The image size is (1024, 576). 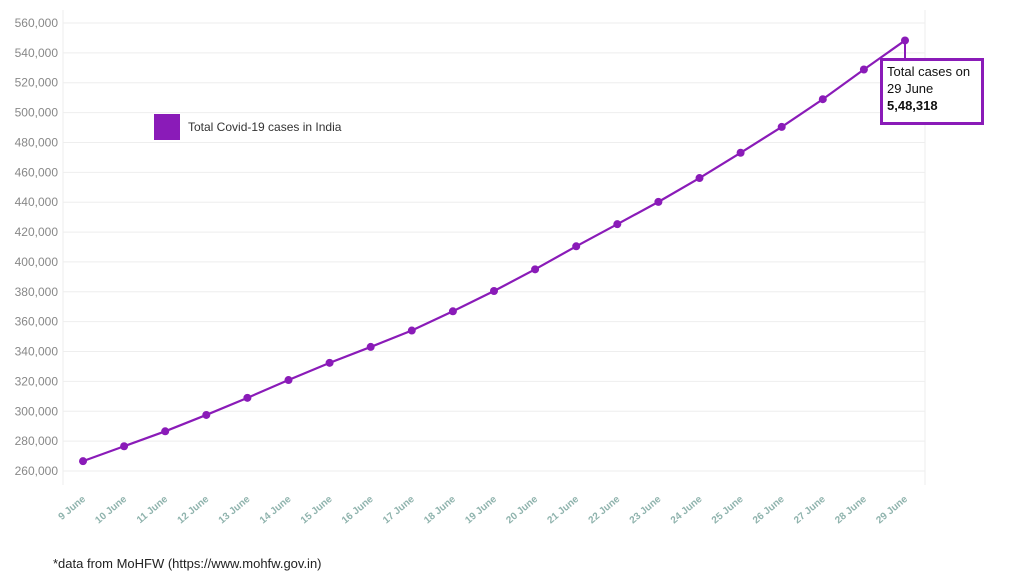 I want to click on y-tick-label: 460,000, so click(x=37, y=172).